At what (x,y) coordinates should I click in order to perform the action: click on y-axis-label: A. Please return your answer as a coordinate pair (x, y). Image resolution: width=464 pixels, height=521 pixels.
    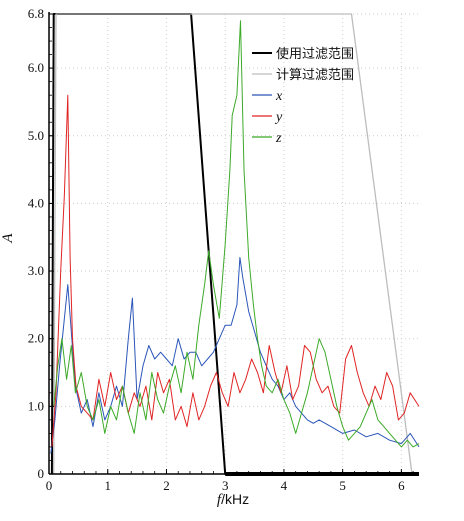
    Looking at the image, I should click on (8, 238).